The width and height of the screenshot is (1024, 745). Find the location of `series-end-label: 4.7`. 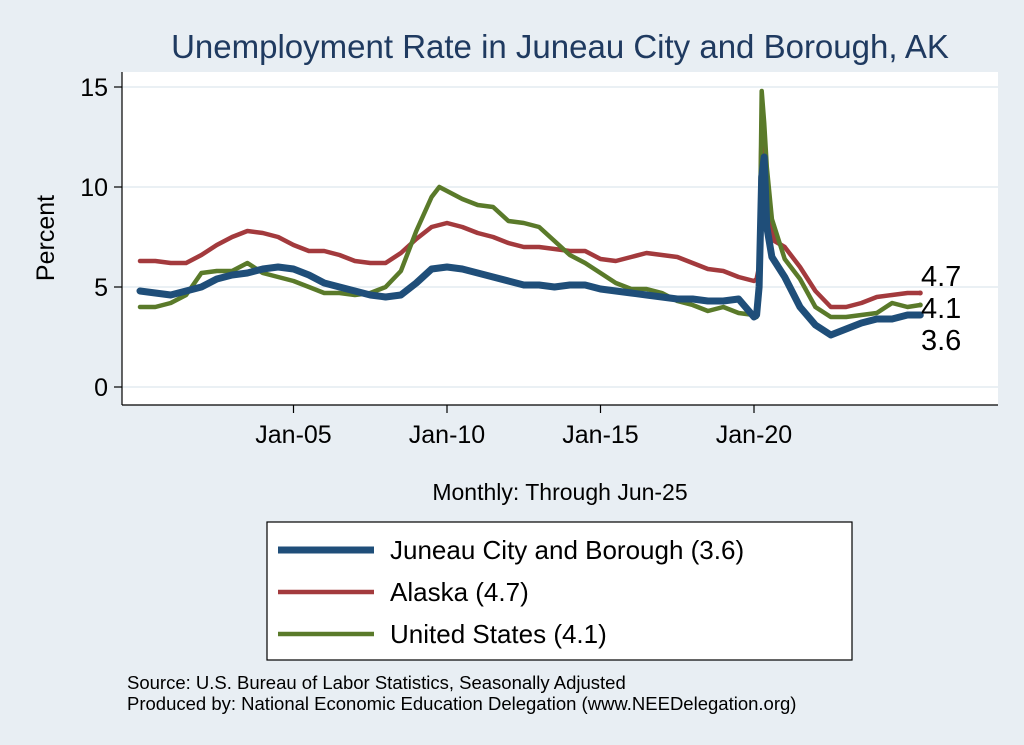

series-end-label: 4.7 is located at coordinates (941, 277).